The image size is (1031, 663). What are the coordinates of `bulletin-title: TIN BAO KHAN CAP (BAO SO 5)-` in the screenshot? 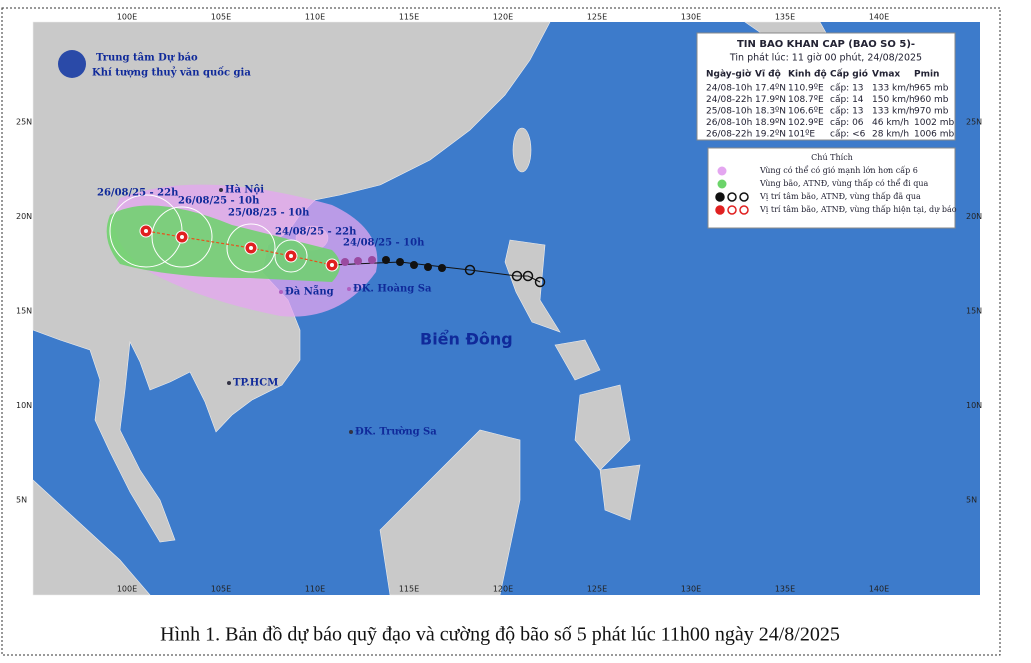 It's located at (826, 44).